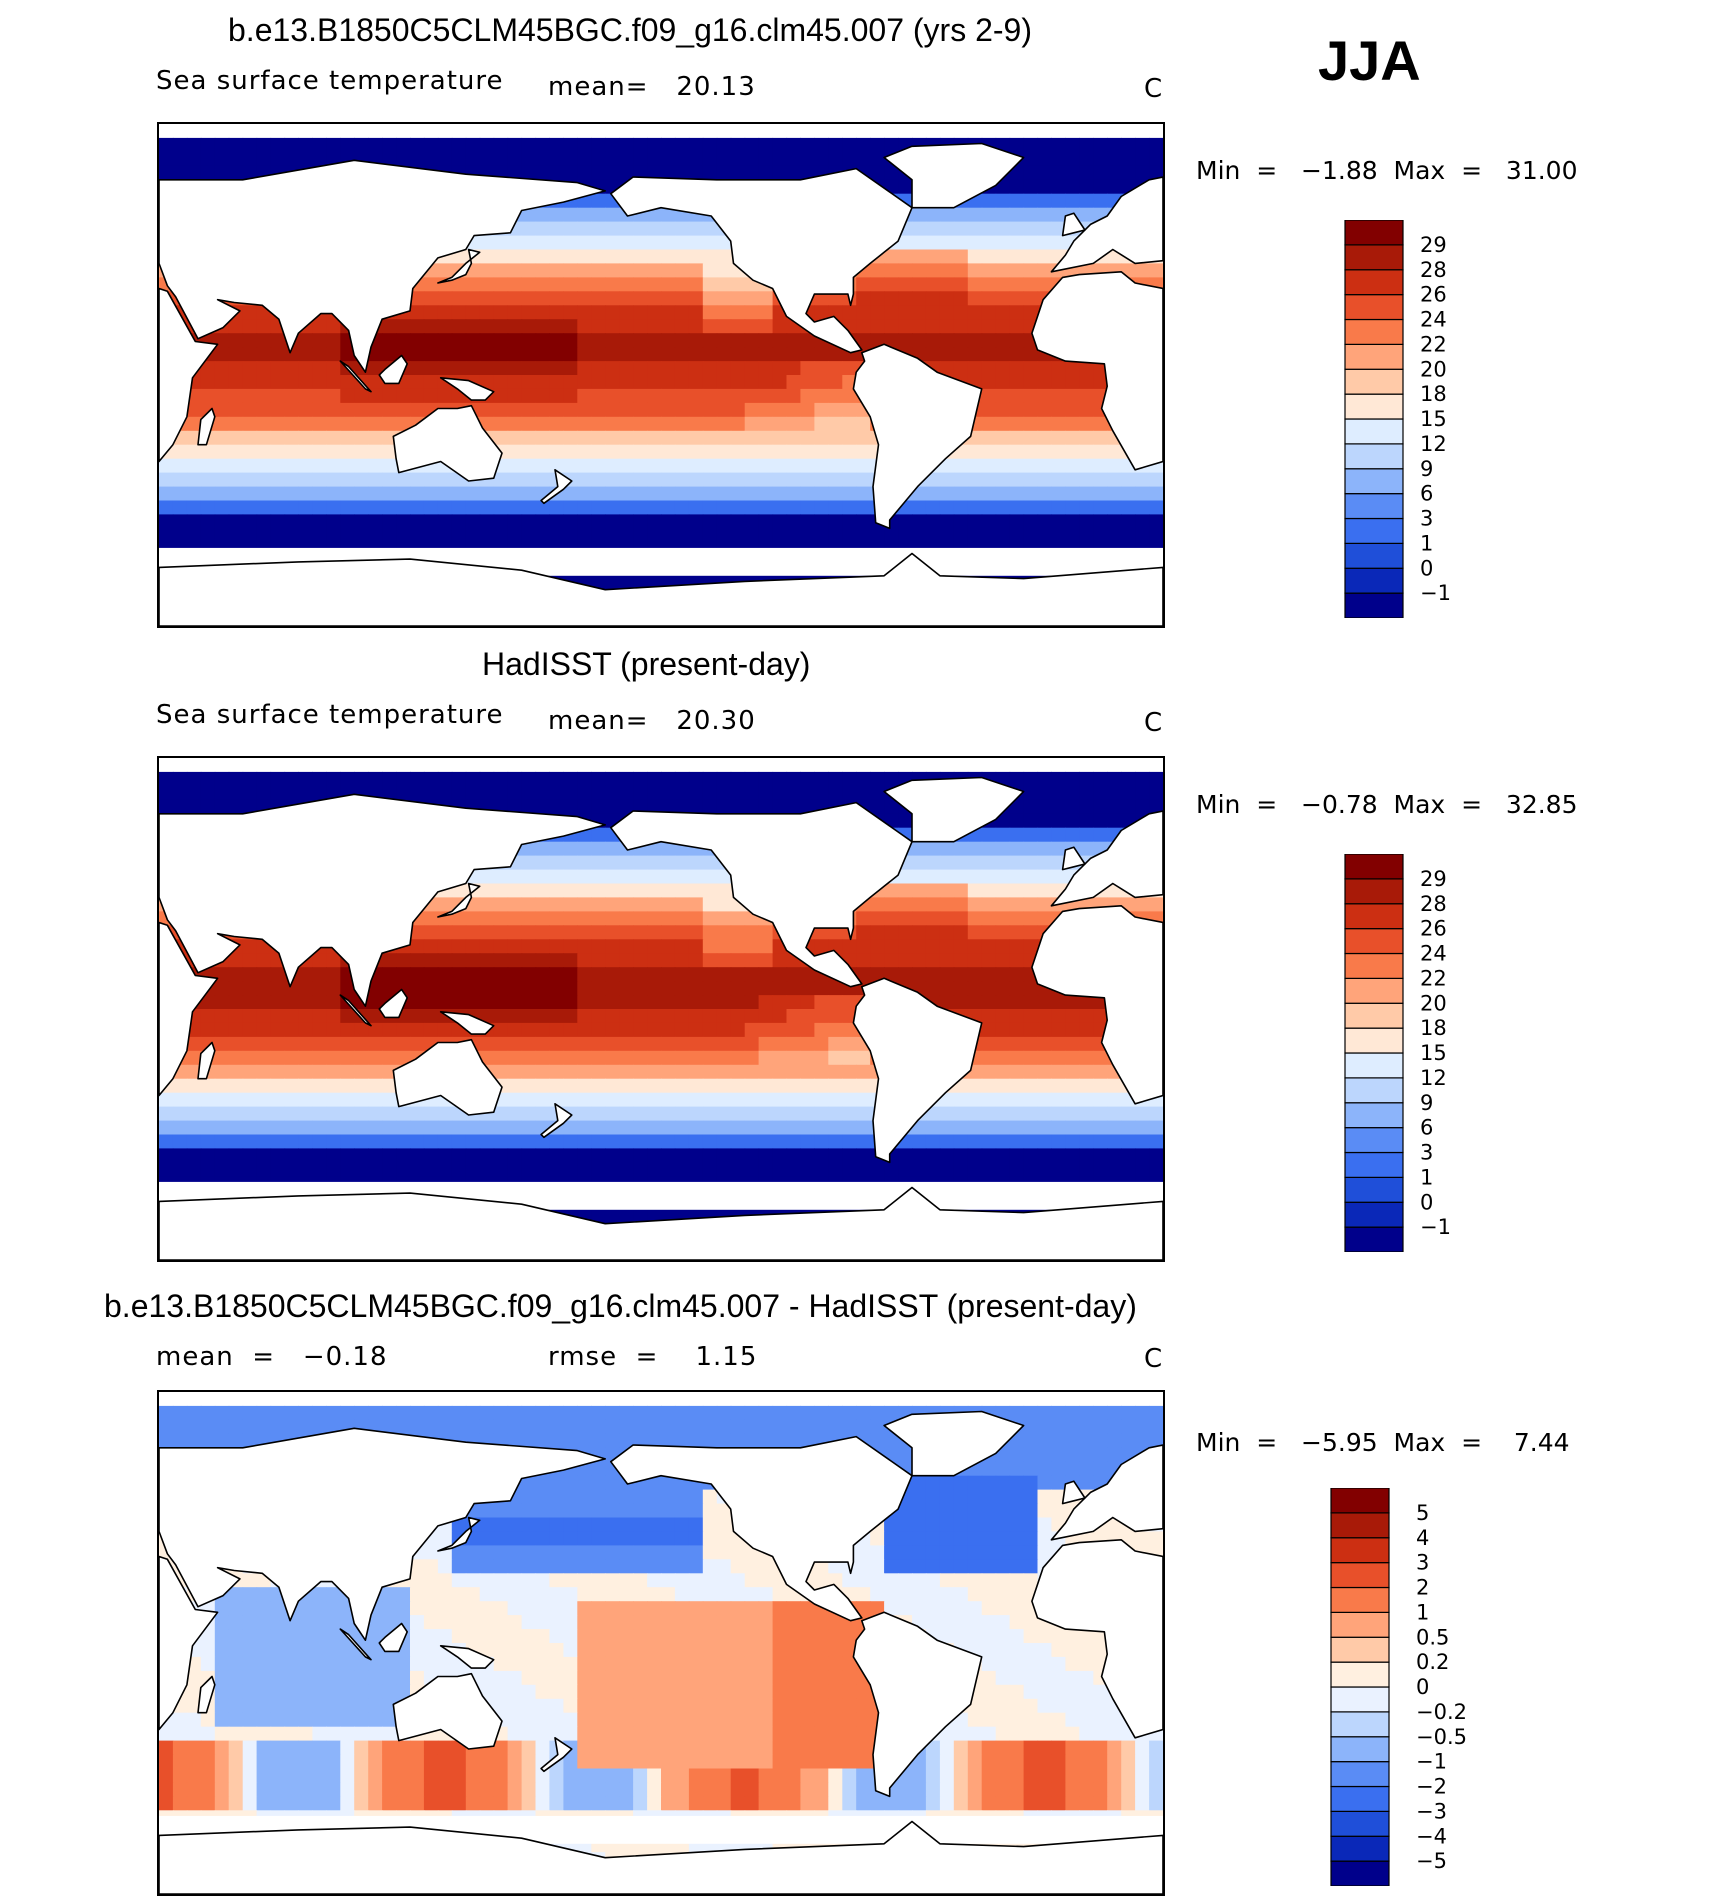 The height and width of the screenshot is (1902, 1710). What do you see at coordinates (1369, 60) in the screenshot?
I see `season-label: JJA` at bounding box center [1369, 60].